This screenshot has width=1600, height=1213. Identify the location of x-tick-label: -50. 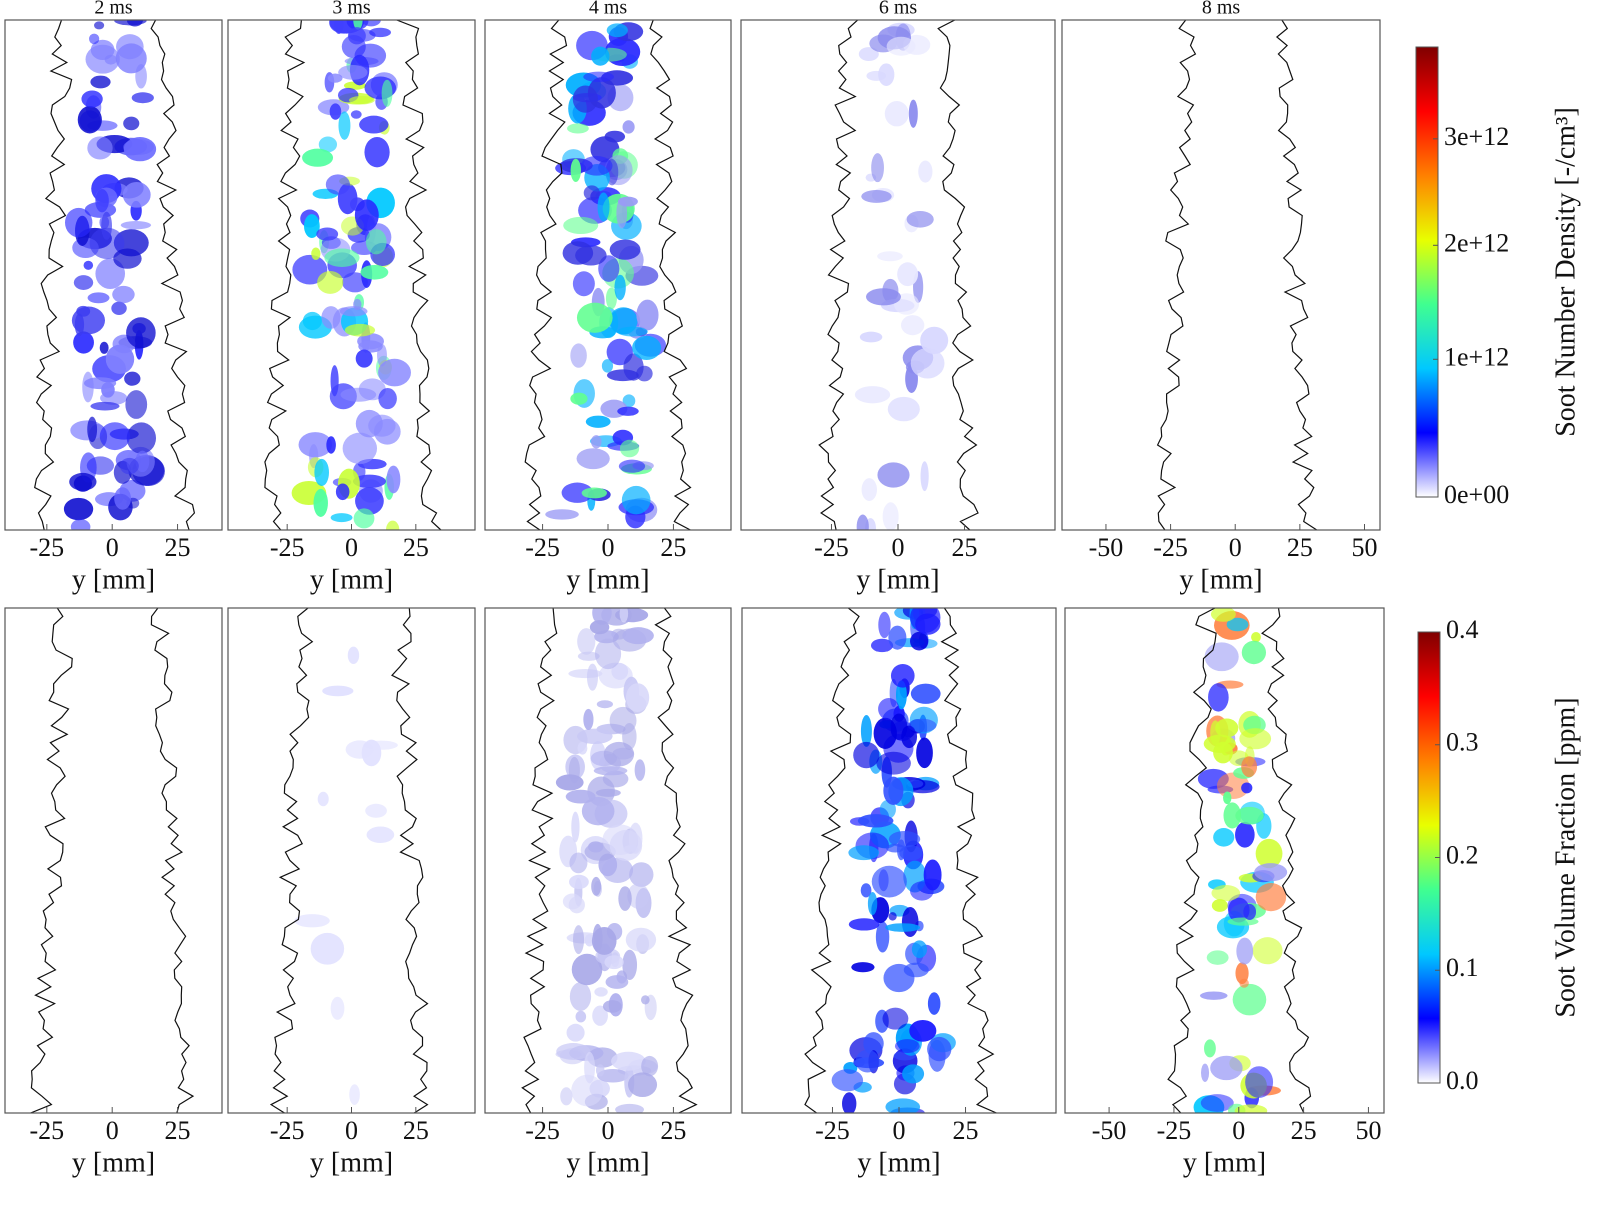
(1106, 547).